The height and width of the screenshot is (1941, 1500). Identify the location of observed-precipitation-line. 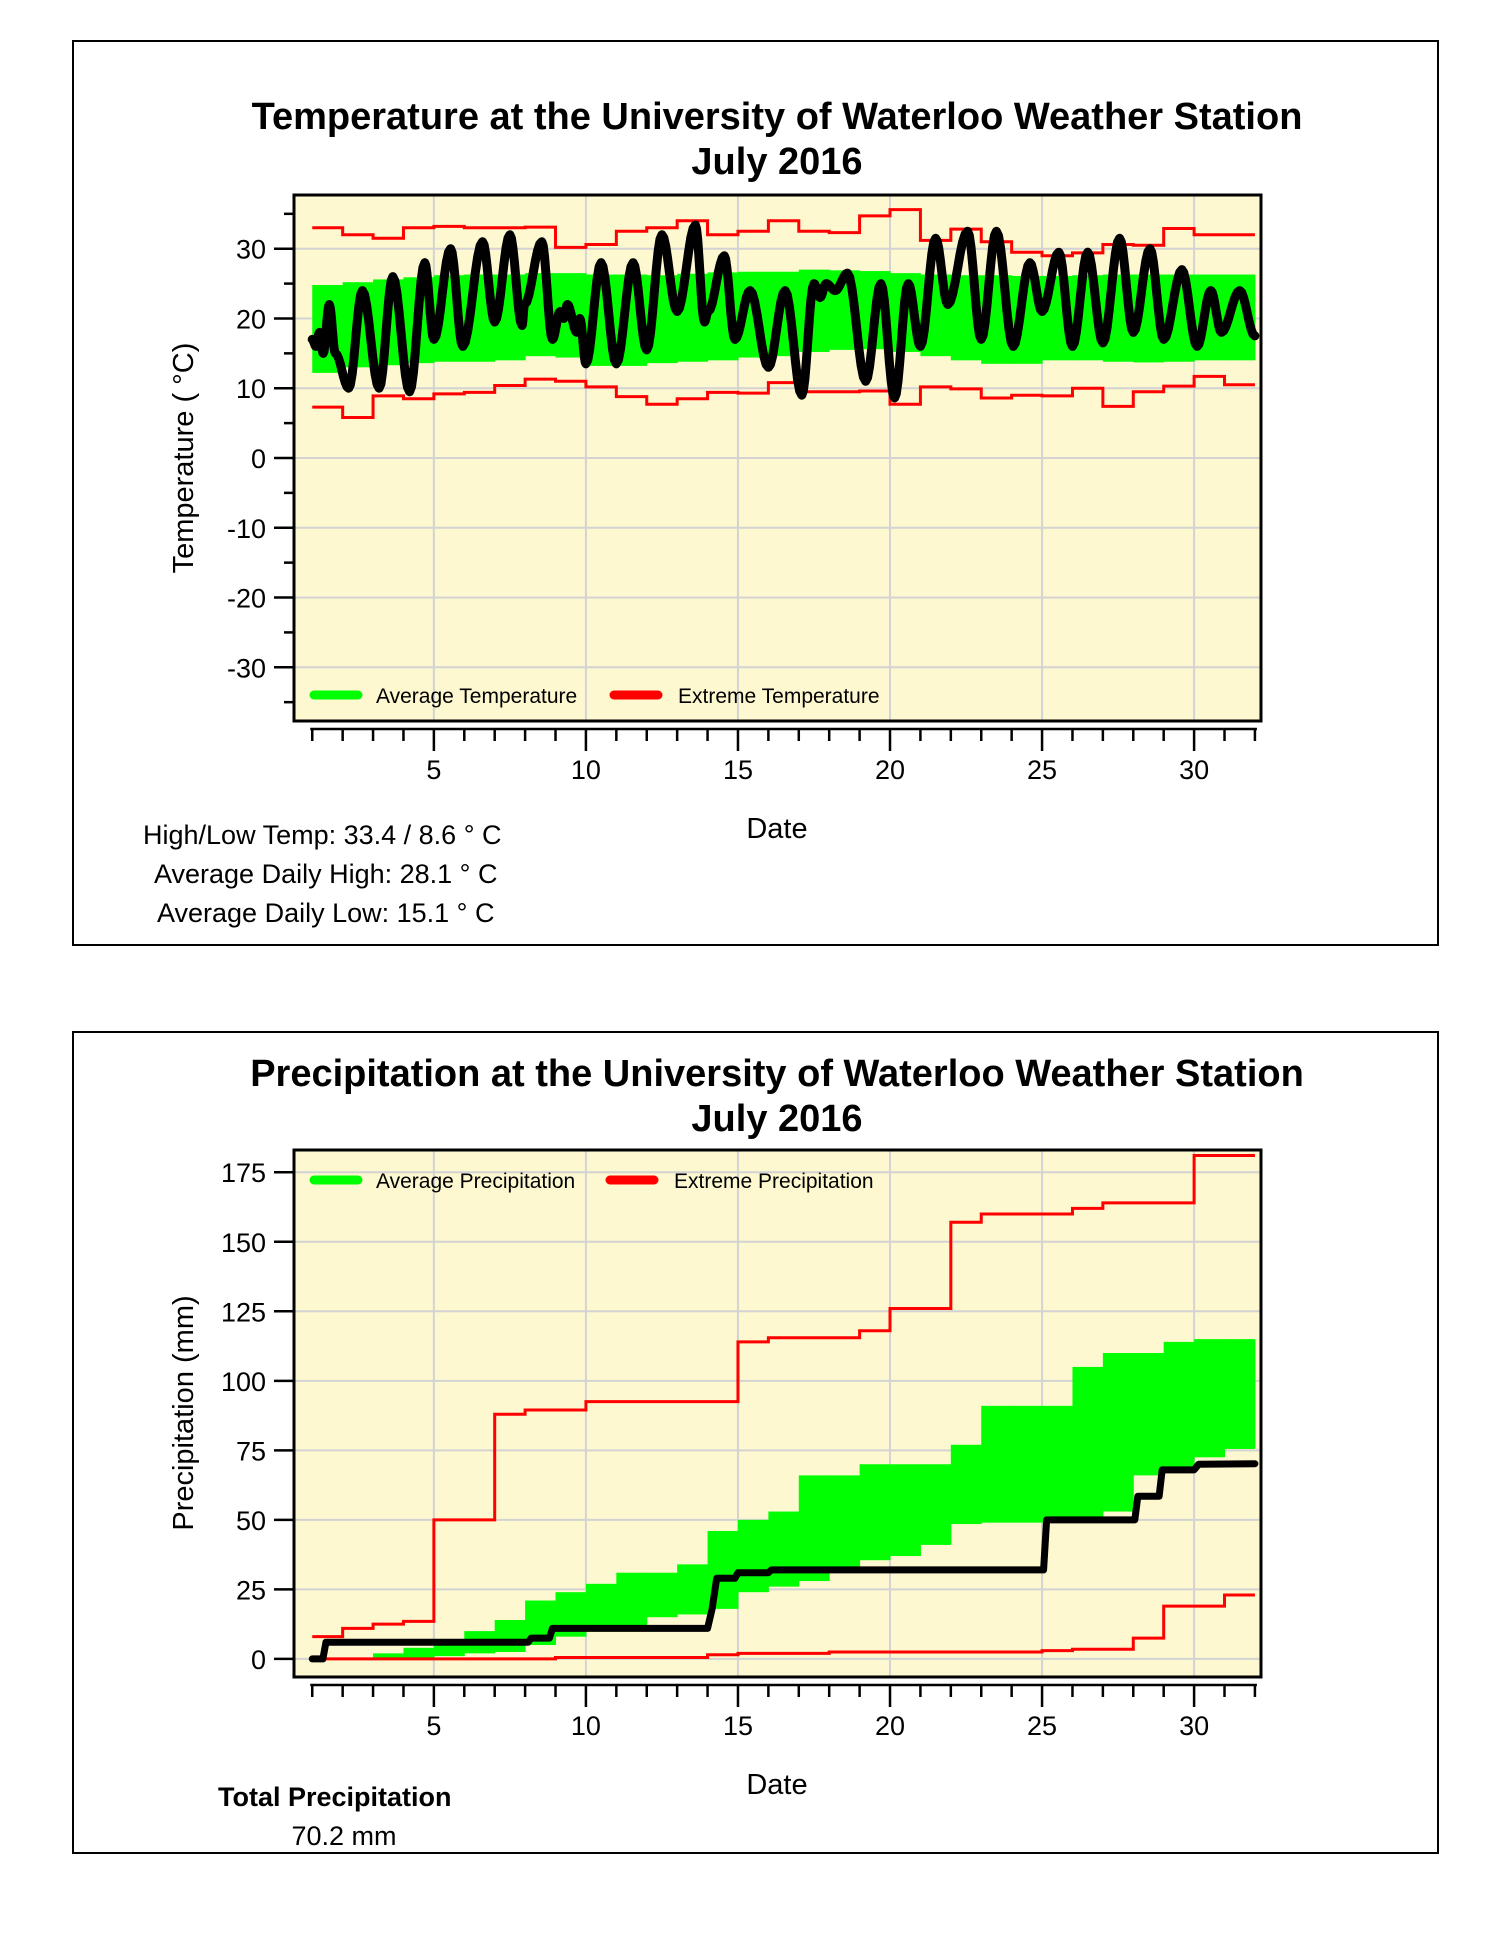
(783, 1561).